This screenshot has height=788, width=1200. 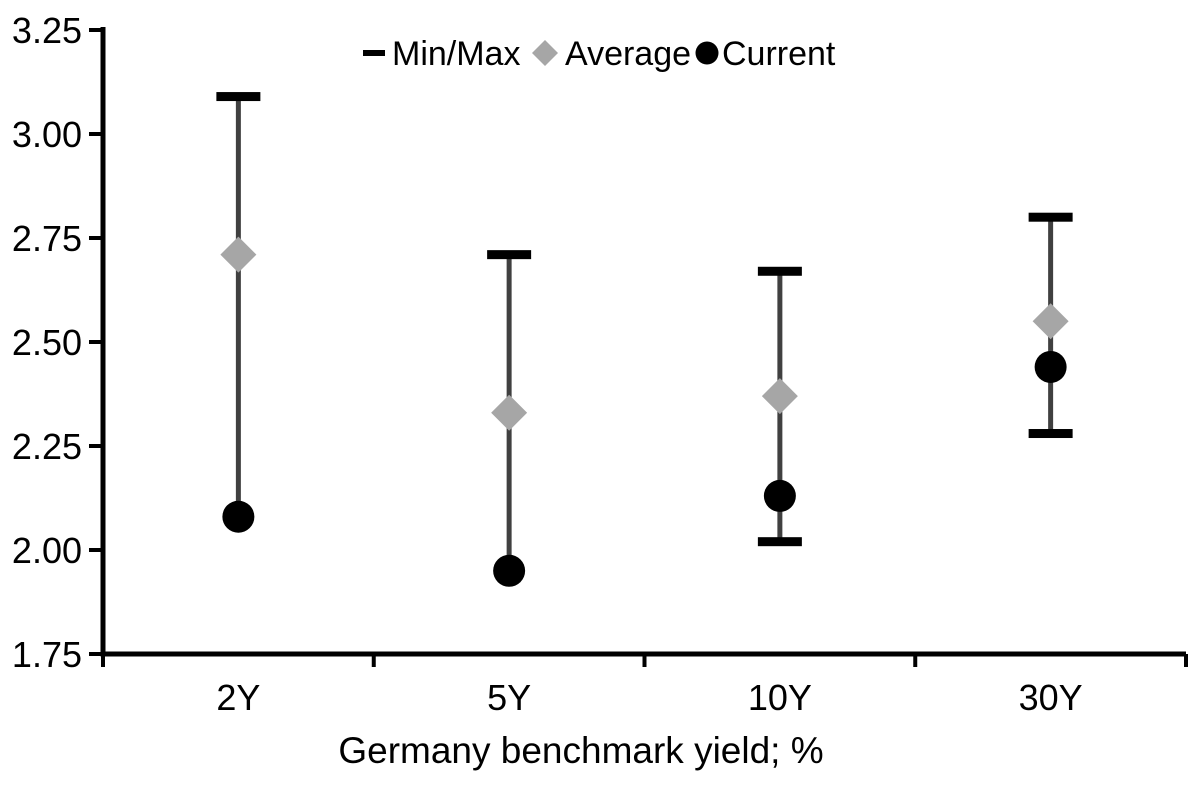 What do you see at coordinates (238, 516) in the screenshot?
I see `current-marker-2Y` at bounding box center [238, 516].